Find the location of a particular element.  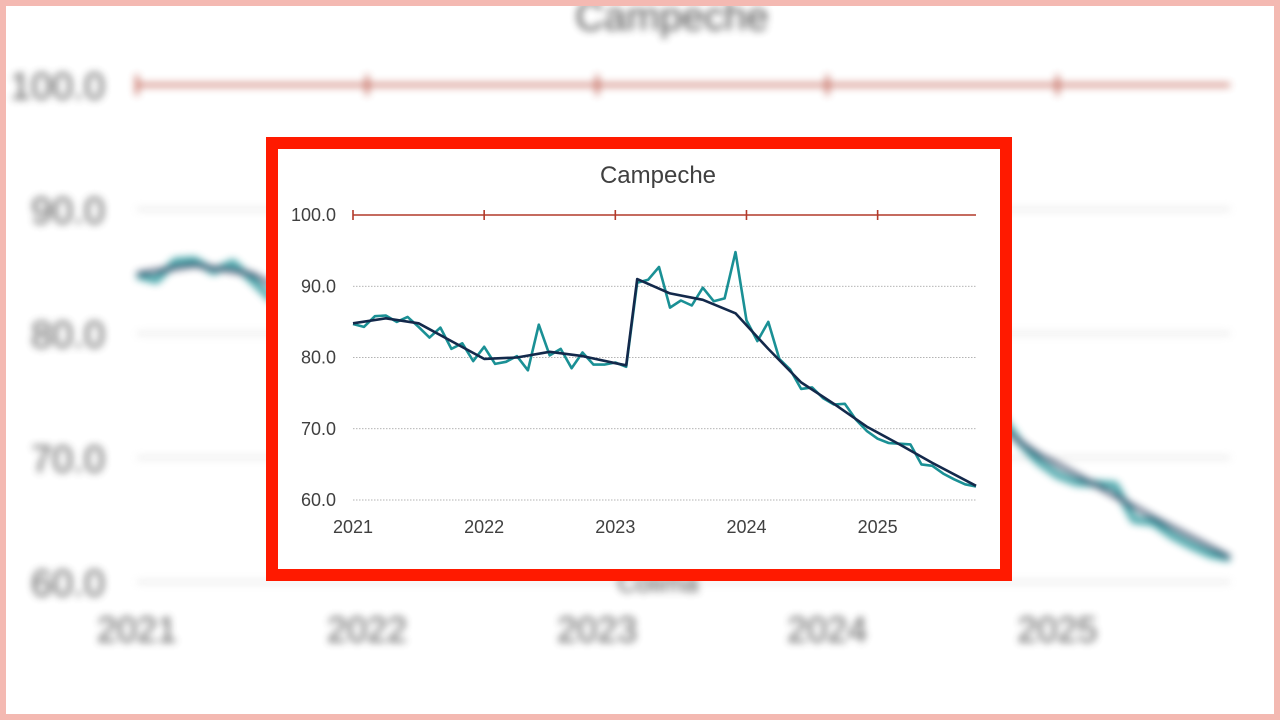

x-tick-label: 2025 is located at coordinates (878, 527).